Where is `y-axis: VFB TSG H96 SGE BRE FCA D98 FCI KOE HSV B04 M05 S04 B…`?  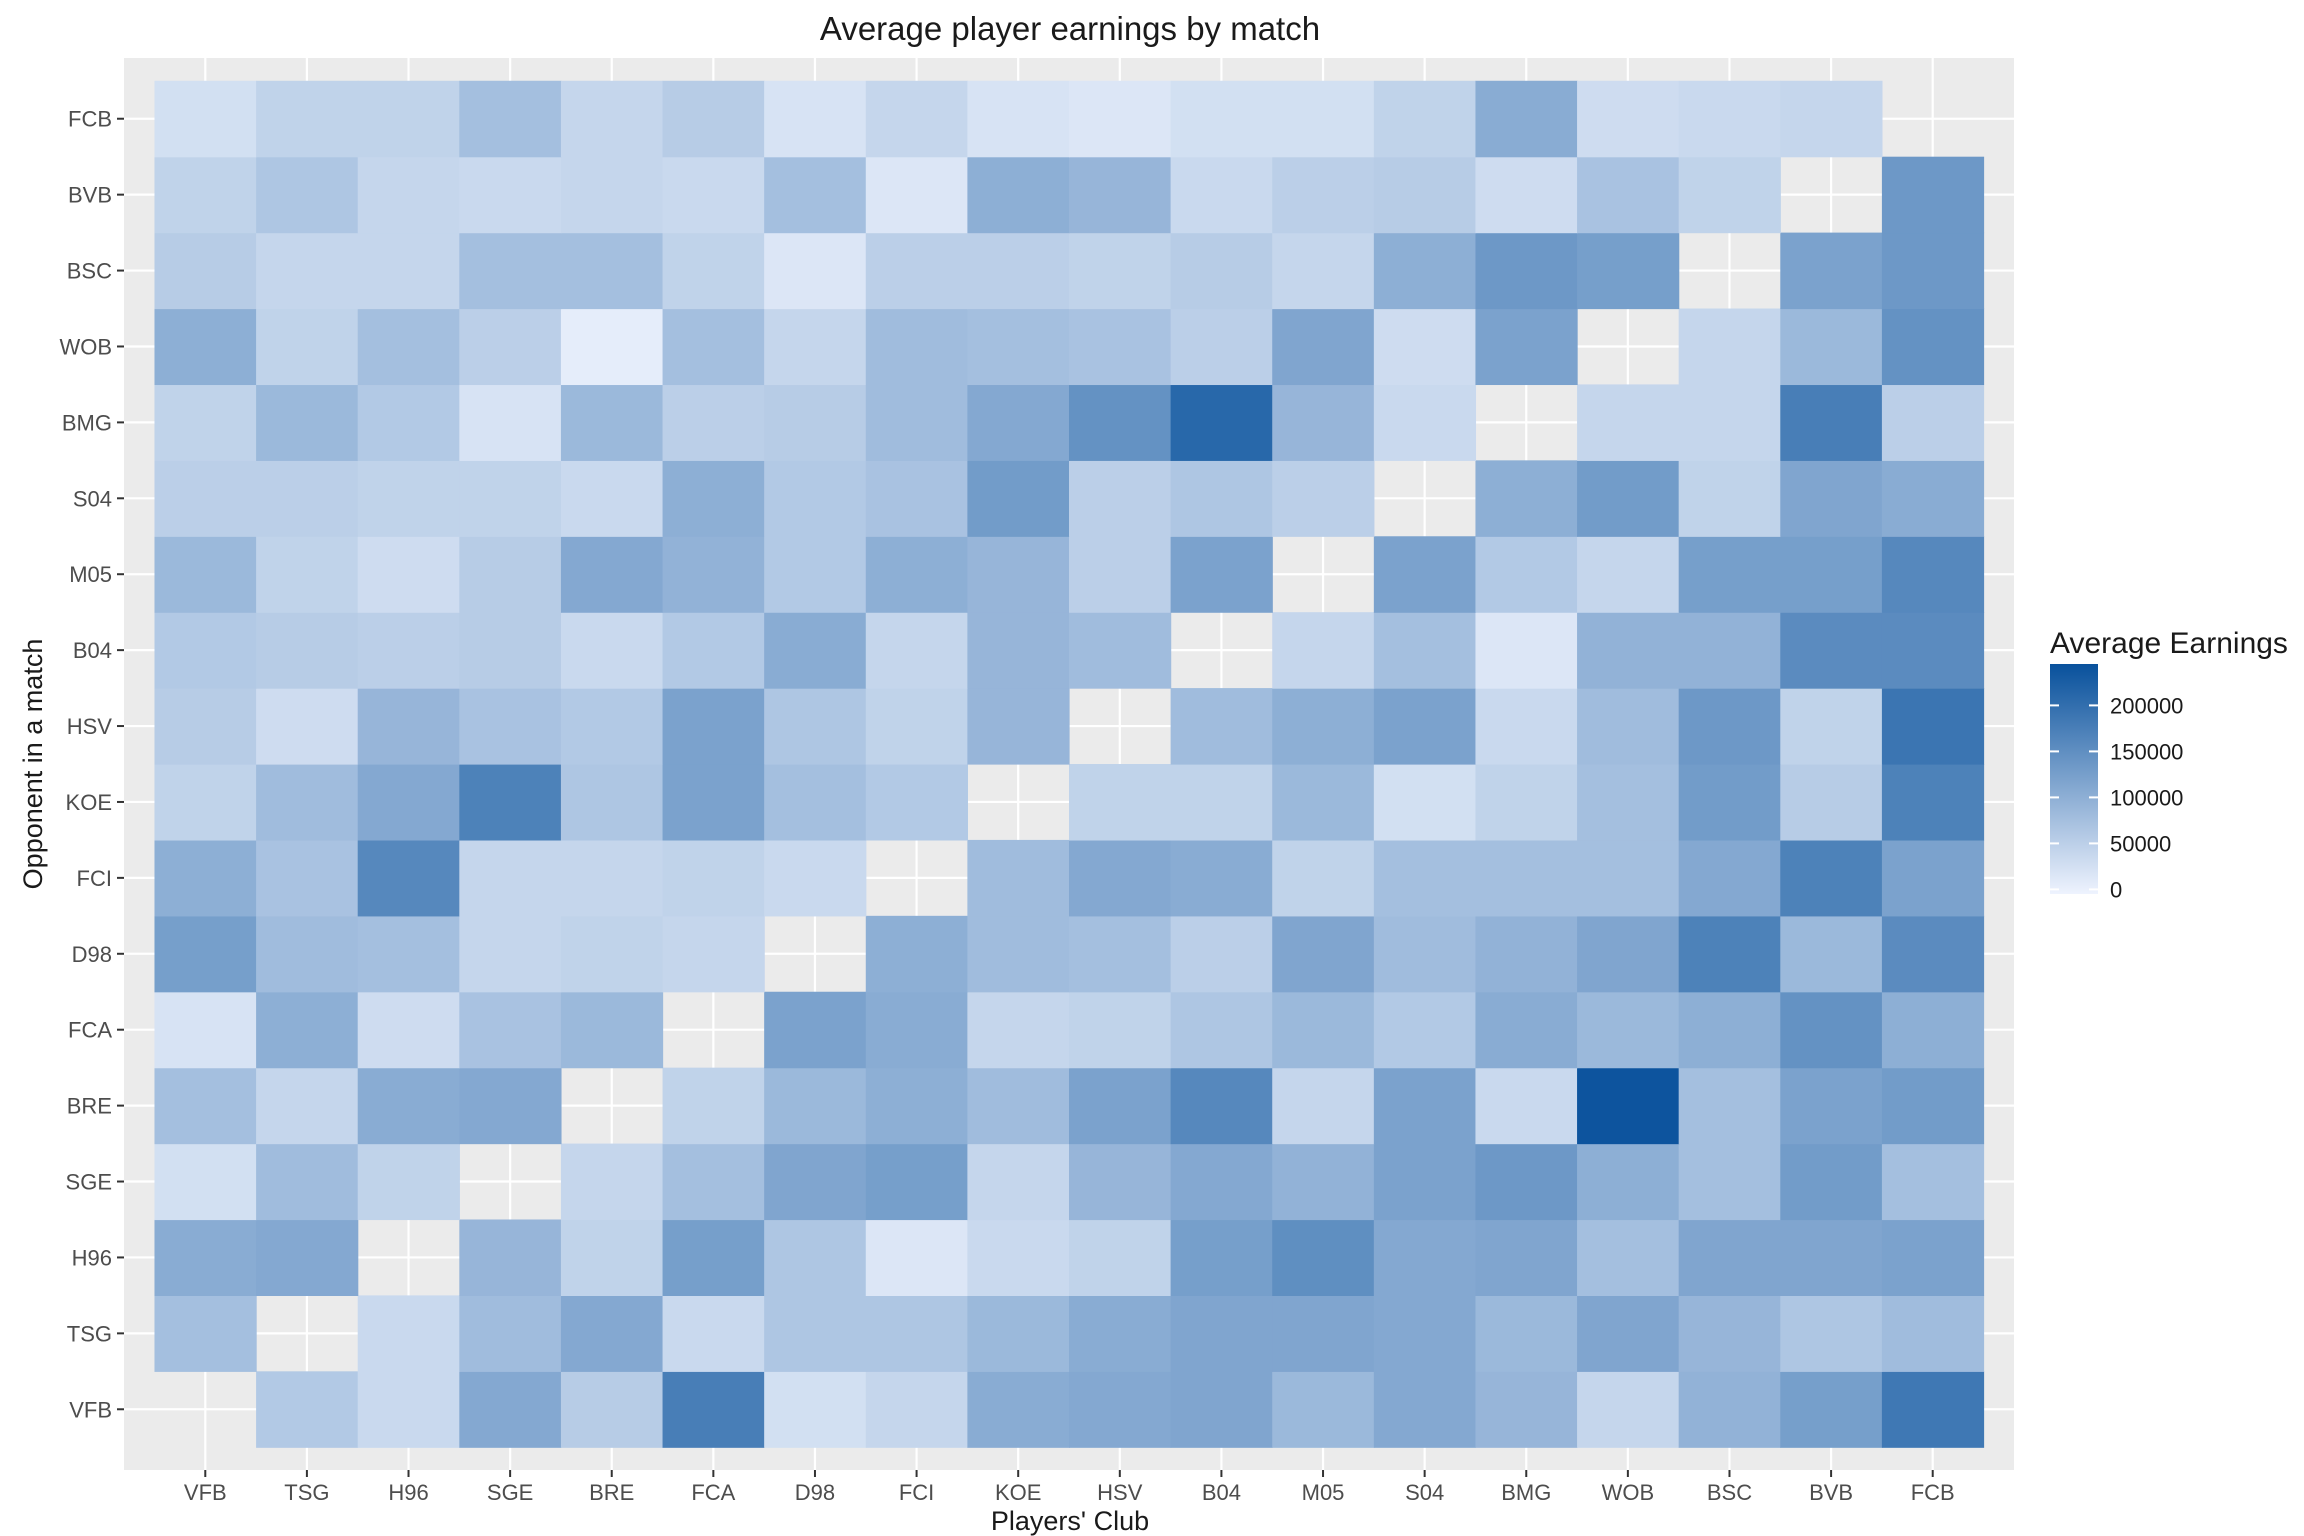 y-axis: VFB TSG H96 SGE BRE FCA D98 FCI KOE HSV B04 M05 S04 B… is located at coordinates (91, 764).